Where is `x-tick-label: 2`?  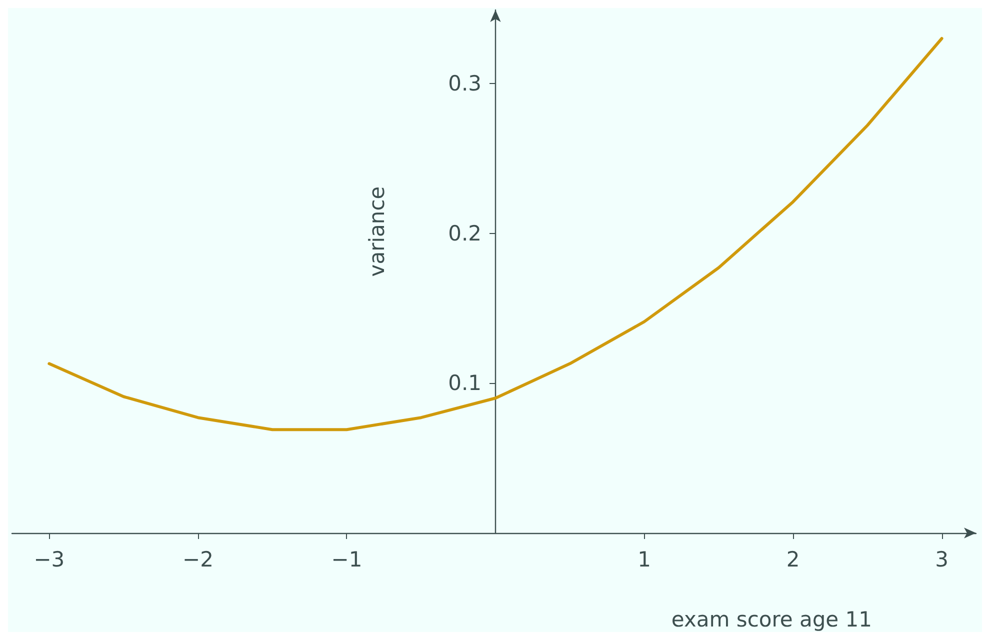 x-tick-label: 2 is located at coordinates (793, 560).